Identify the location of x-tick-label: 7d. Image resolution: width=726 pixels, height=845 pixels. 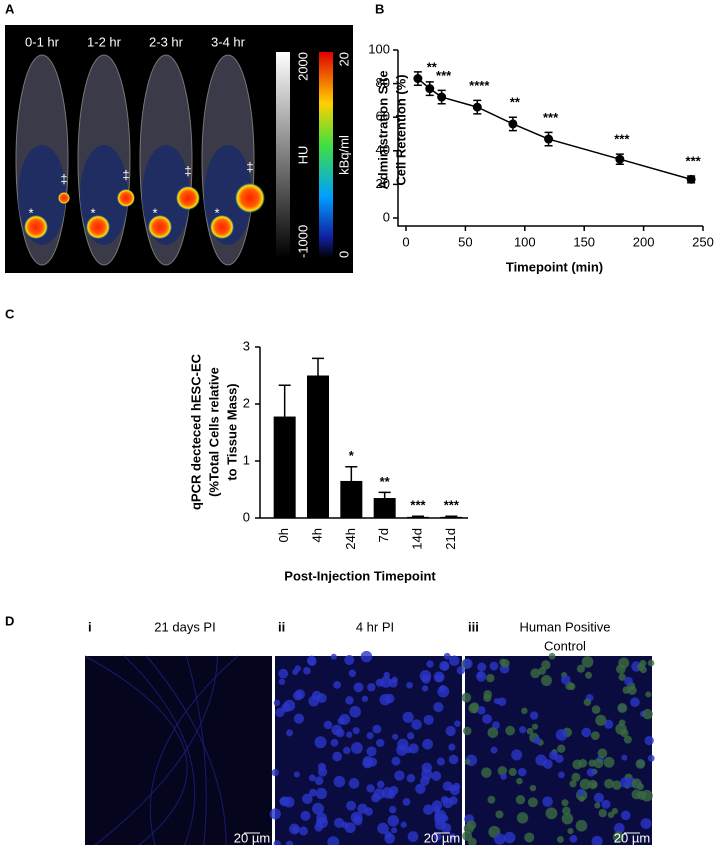
(383, 535).